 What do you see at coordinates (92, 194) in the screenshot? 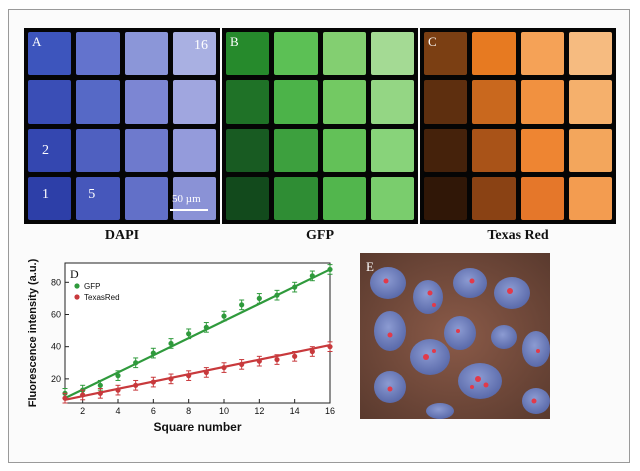
I see `square-number-label: 5` at bounding box center [92, 194].